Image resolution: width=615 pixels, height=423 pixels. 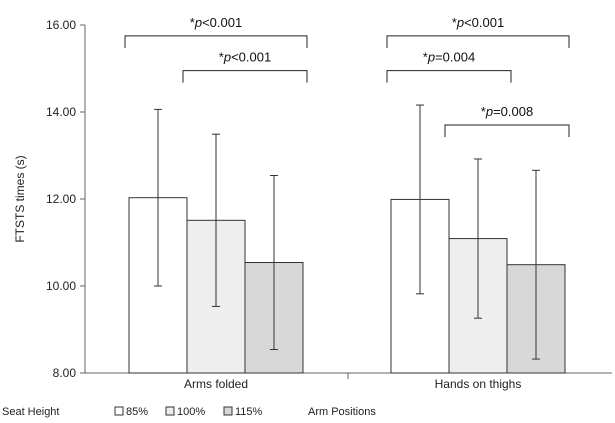 I want to click on y-axis-title: FTSTS times (s), so click(x=20, y=198).